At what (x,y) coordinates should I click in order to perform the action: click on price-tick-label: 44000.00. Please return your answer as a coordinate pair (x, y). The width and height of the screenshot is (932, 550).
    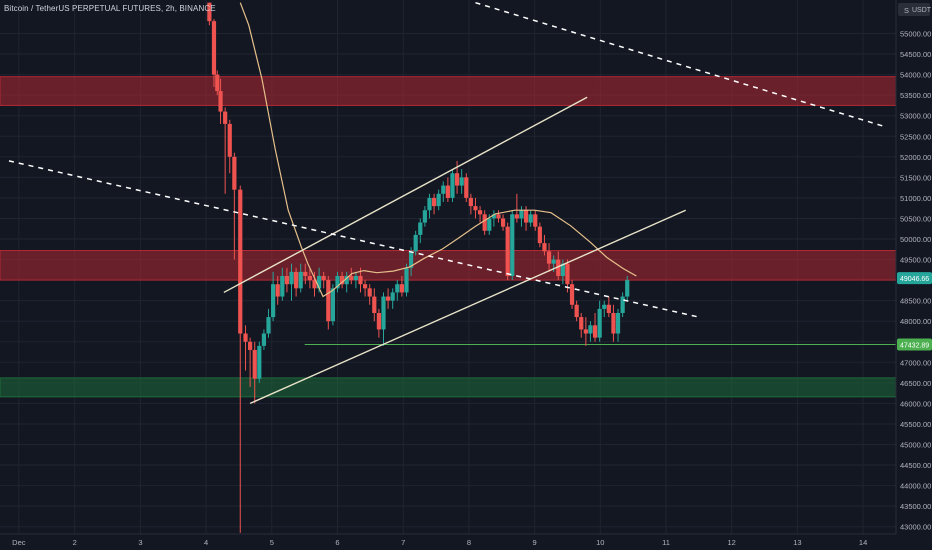
    Looking at the image, I should click on (915, 486).